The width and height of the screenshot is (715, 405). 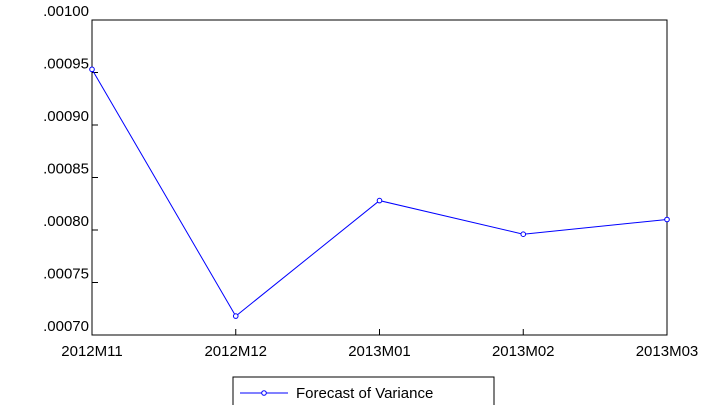 I want to click on y-tick-label: .00070, so click(x=66, y=326).